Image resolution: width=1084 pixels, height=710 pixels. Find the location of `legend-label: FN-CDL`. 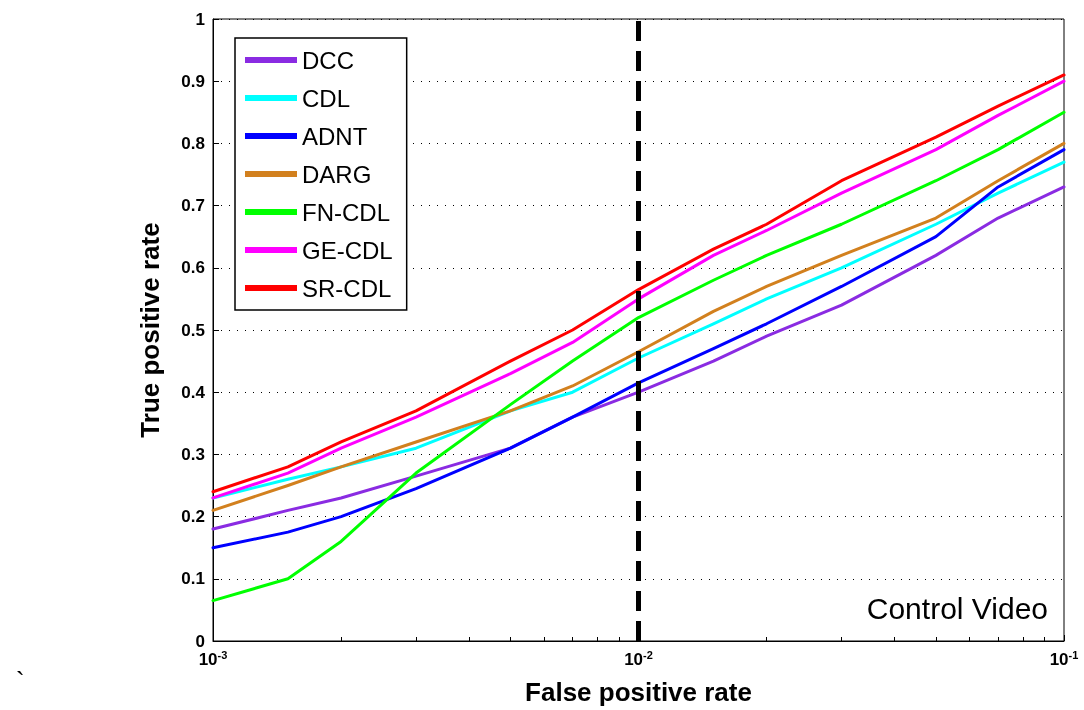

legend-label: FN-CDL is located at coordinates (346, 212).